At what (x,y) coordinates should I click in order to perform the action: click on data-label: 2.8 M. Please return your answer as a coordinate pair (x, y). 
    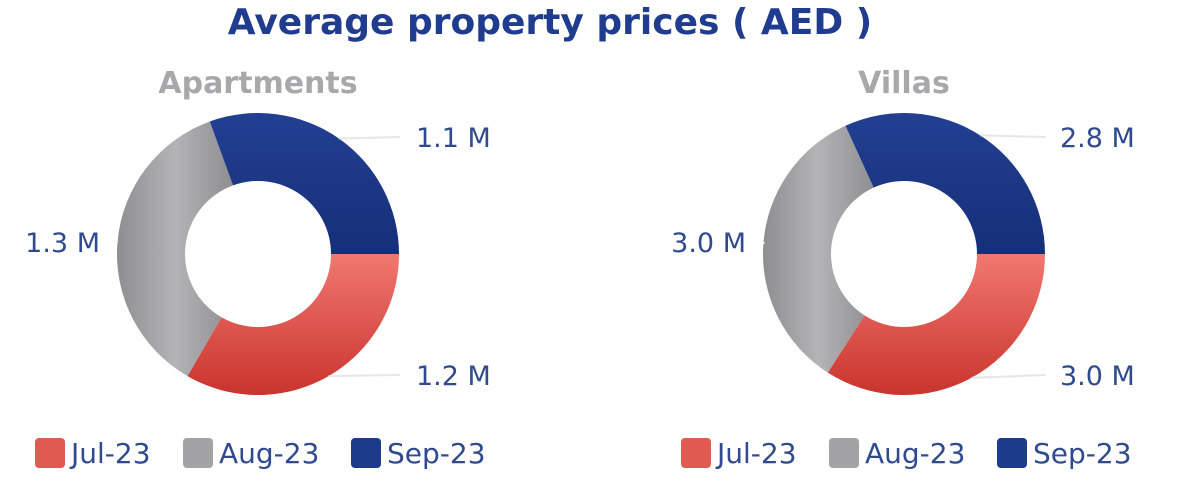
    Looking at the image, I should click on (1097, 138).